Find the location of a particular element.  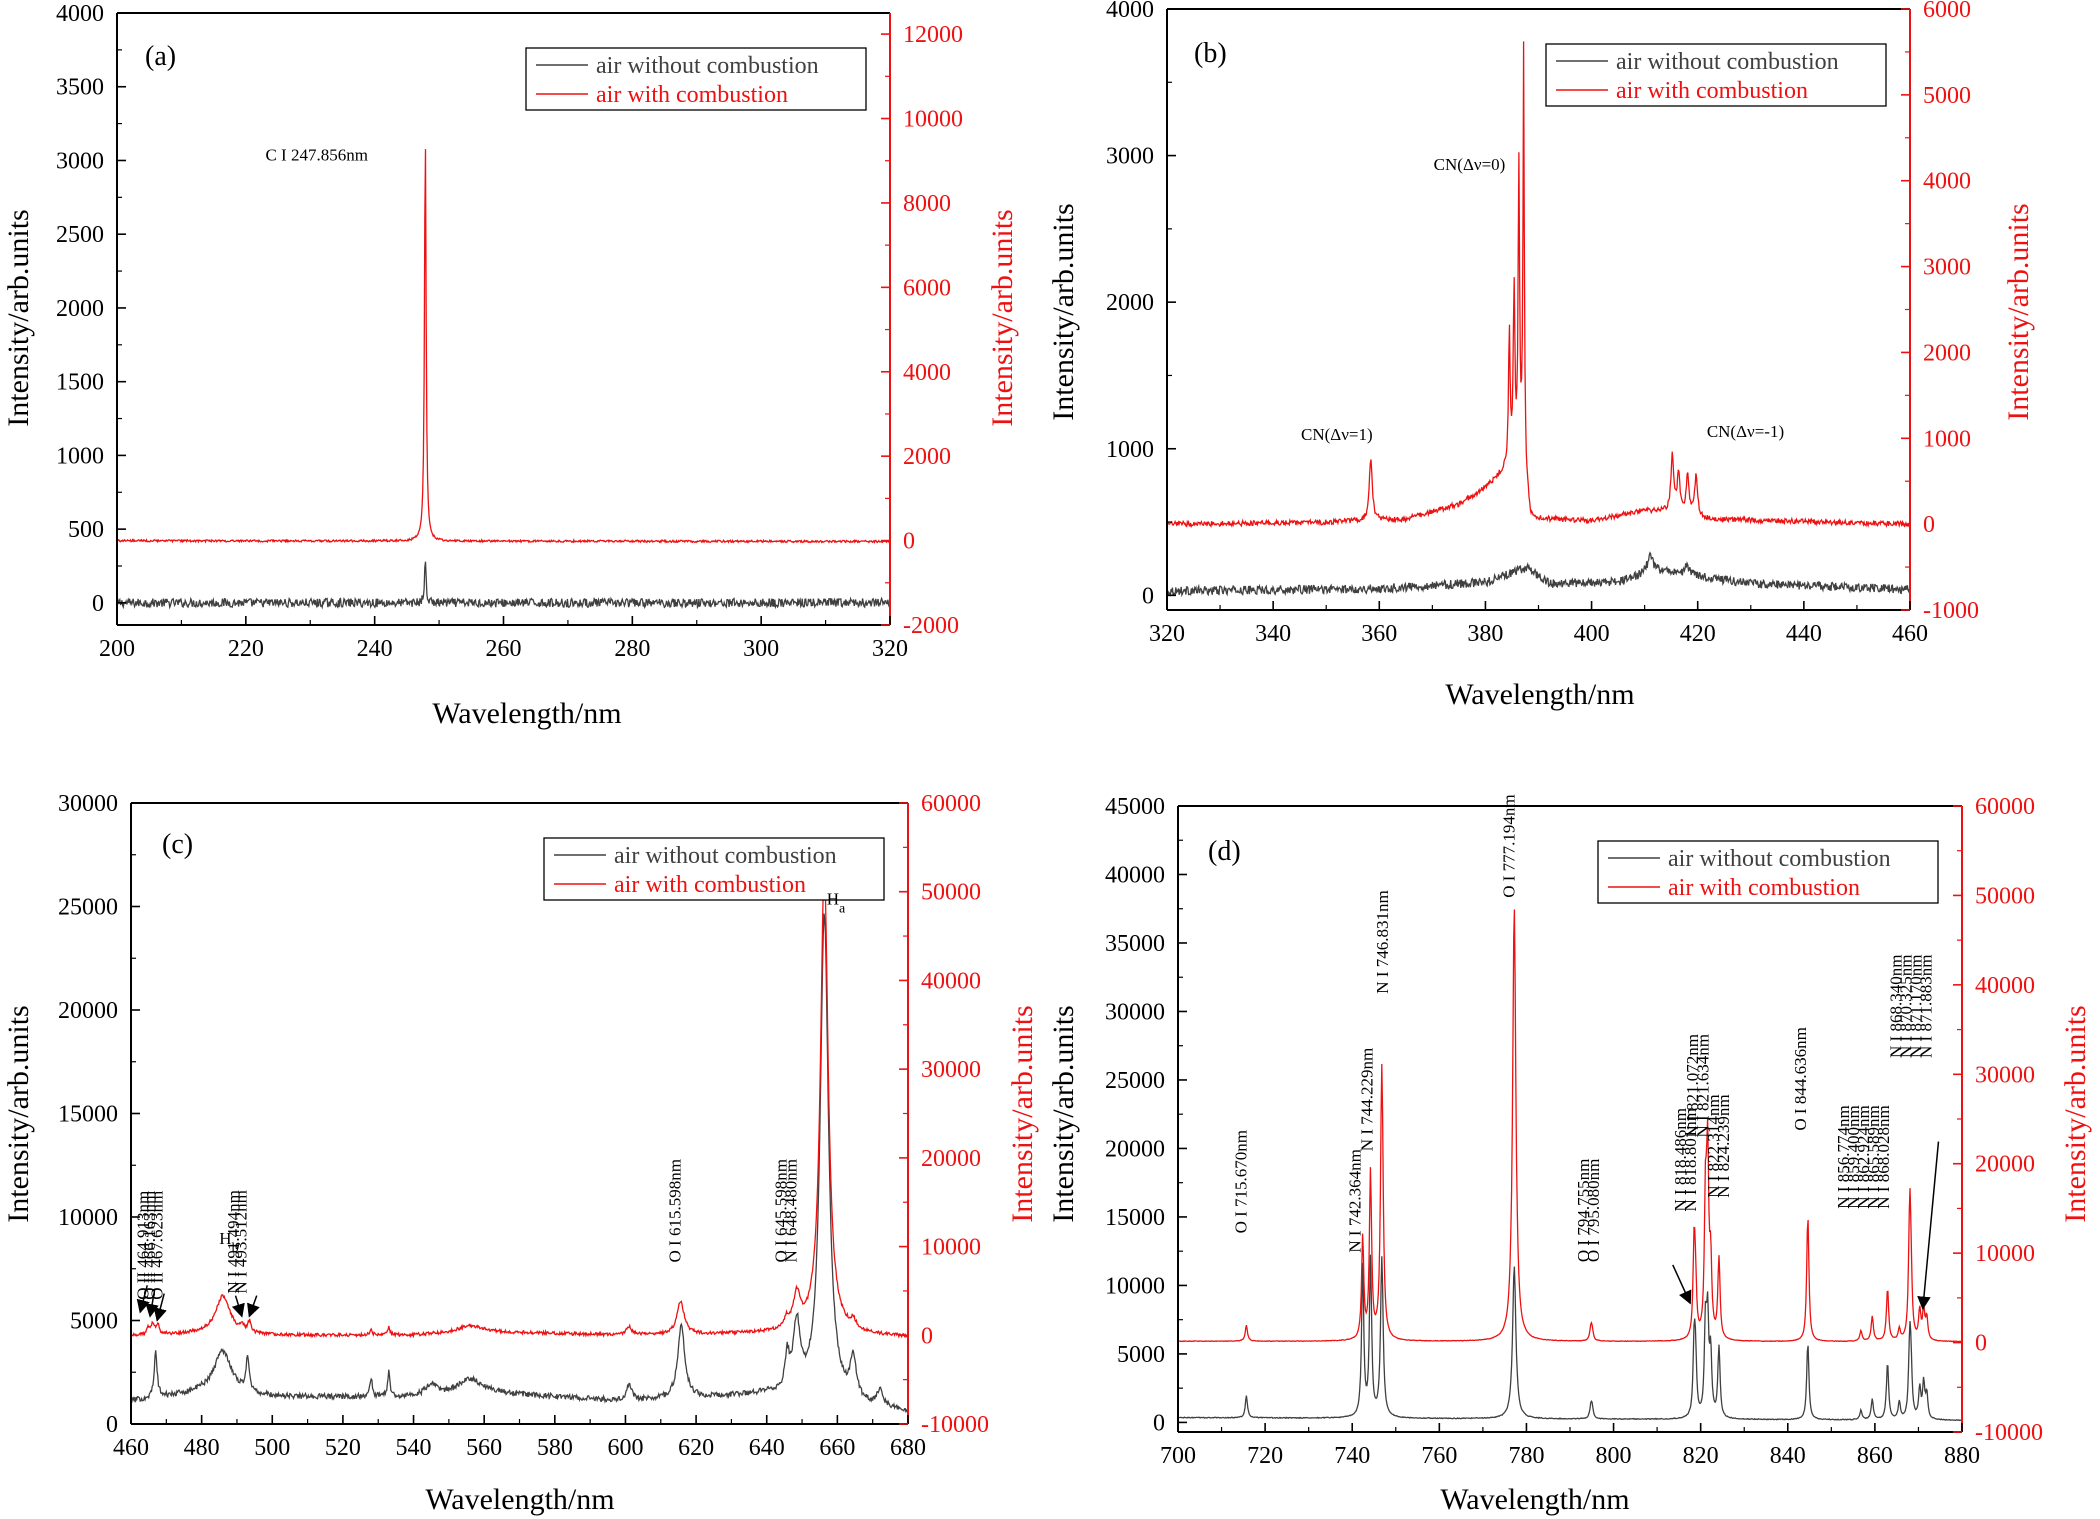

line-annotation-d-18: N I 868.028nm is located at coordinates (1883, 1156).